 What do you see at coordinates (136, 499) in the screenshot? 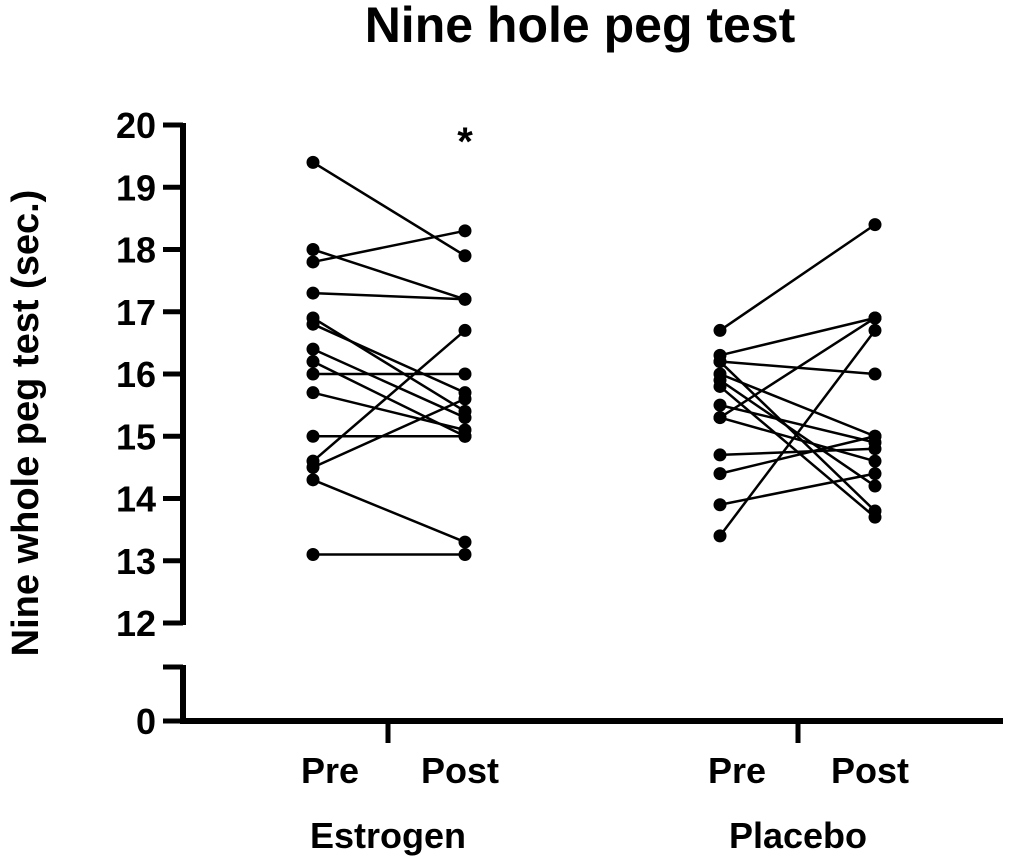
I see `y-tick-label: 14` at bounding box center [136, 499].